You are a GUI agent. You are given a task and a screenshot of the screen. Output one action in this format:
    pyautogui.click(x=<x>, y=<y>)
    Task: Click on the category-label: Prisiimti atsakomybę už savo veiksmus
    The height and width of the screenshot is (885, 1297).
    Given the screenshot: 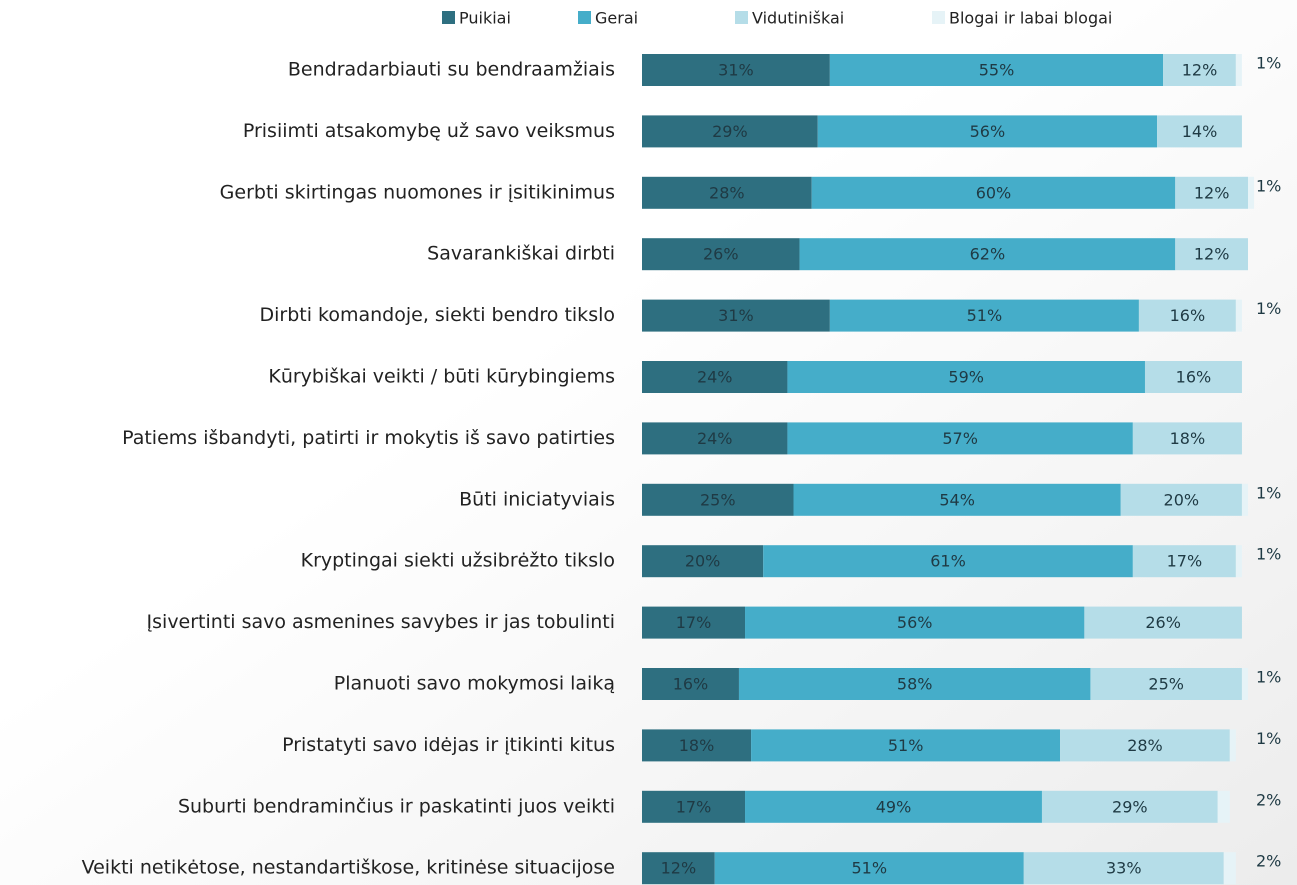 What is the action you would take?
    pyautogui.click(x=429, y=131)
    